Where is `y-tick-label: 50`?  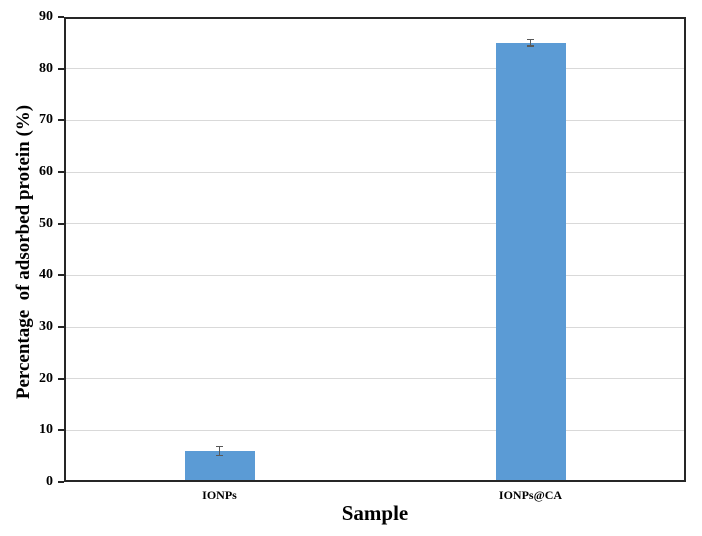
y-tick-label: 50 is located at coordinates (46, 223).